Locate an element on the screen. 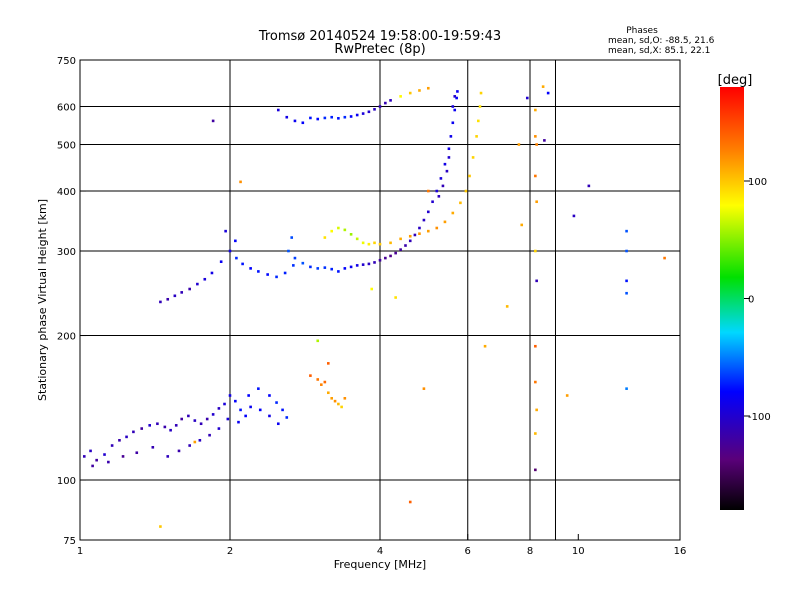 This screenshot has width=800, height=600. colorbar is located at coordinates (732, 298).